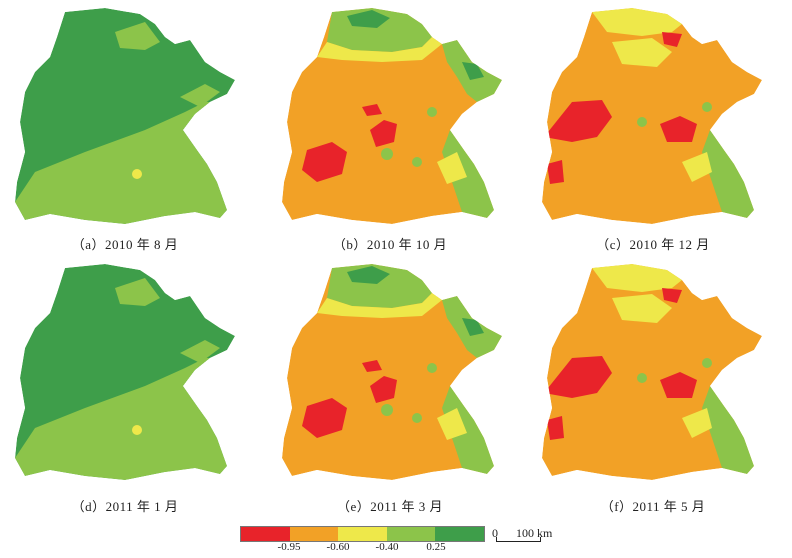 Image resolution: width=792 pixels, height=558 pixels. I want to click on caption-f: （f）2011 年 5 月, so click(653, 506).